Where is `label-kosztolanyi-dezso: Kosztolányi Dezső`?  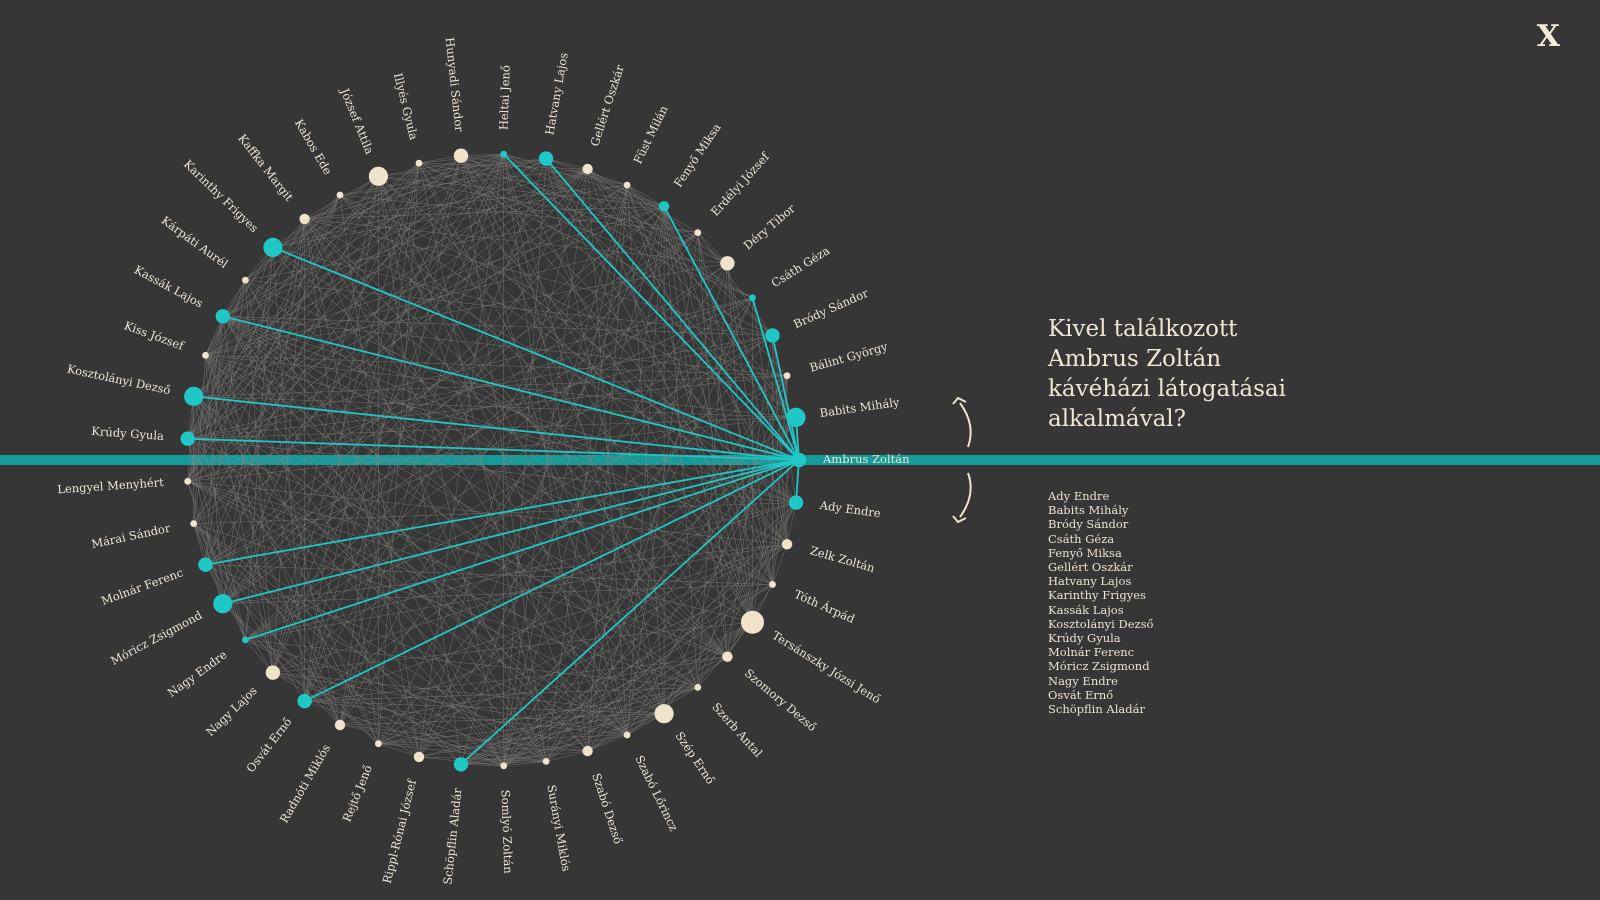 label-kosztolanyi-dezso: Kosztolányi Dezső is located at coordinates (119, 380).